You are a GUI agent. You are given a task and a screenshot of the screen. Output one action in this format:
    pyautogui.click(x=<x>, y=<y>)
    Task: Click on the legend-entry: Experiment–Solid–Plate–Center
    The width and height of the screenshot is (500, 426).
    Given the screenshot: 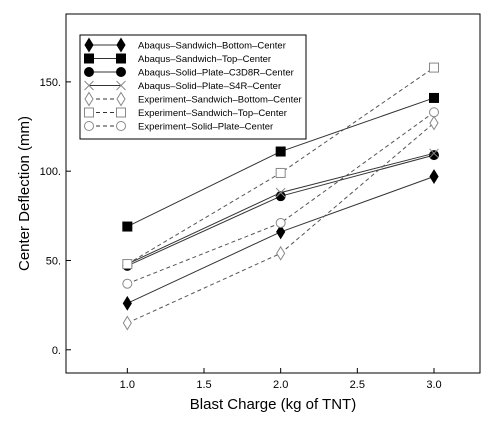 What is the action you would take?
    pyautogui.click(x=178, y=127)
    